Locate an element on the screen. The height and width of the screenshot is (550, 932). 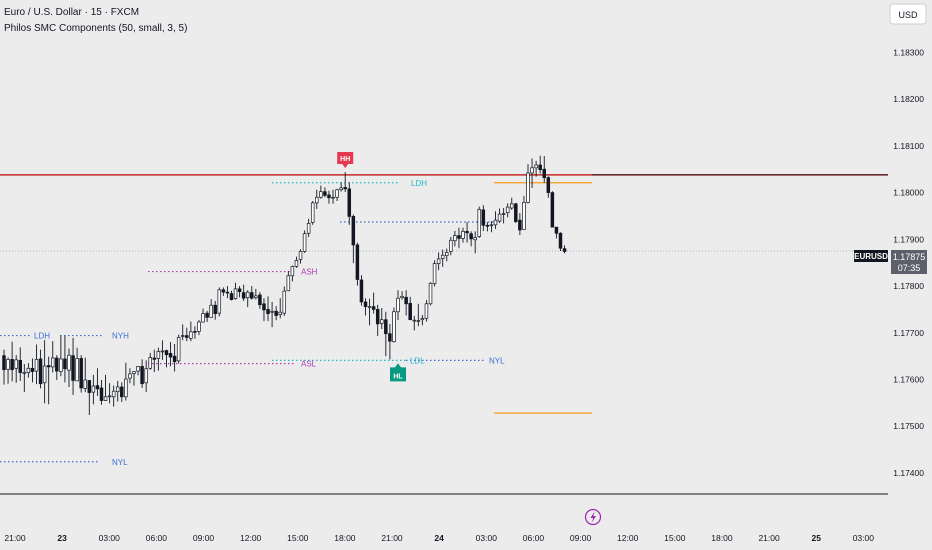
lightning-icon-bolt is located at coordinates (593, 517).